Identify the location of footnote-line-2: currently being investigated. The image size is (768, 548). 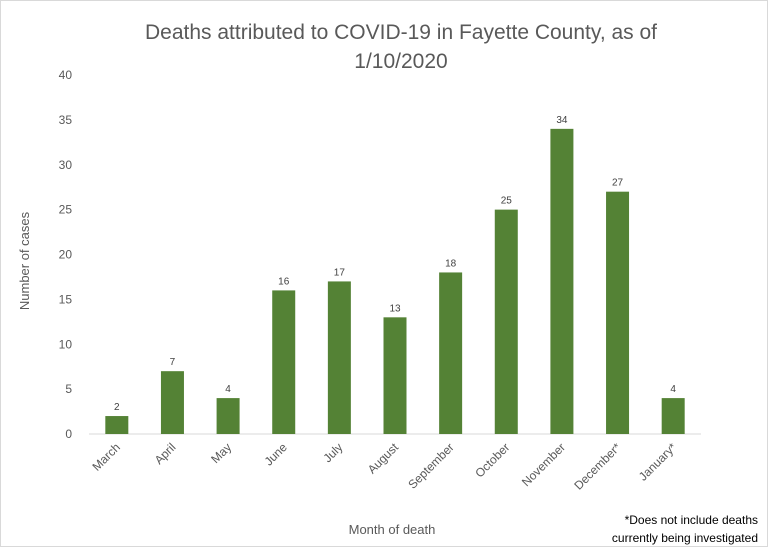
(685, 538).